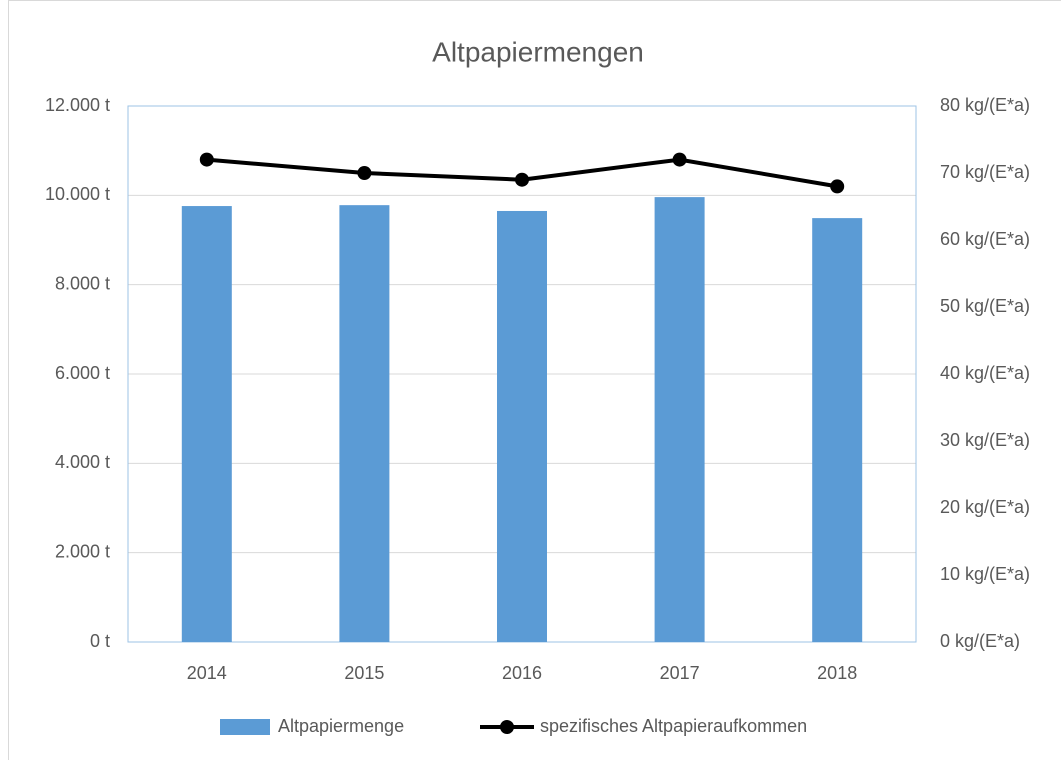 The height and width of the screenshot is (760, 1061). I want to click on y-tick-label: 4.000 t, so click(82, 462).